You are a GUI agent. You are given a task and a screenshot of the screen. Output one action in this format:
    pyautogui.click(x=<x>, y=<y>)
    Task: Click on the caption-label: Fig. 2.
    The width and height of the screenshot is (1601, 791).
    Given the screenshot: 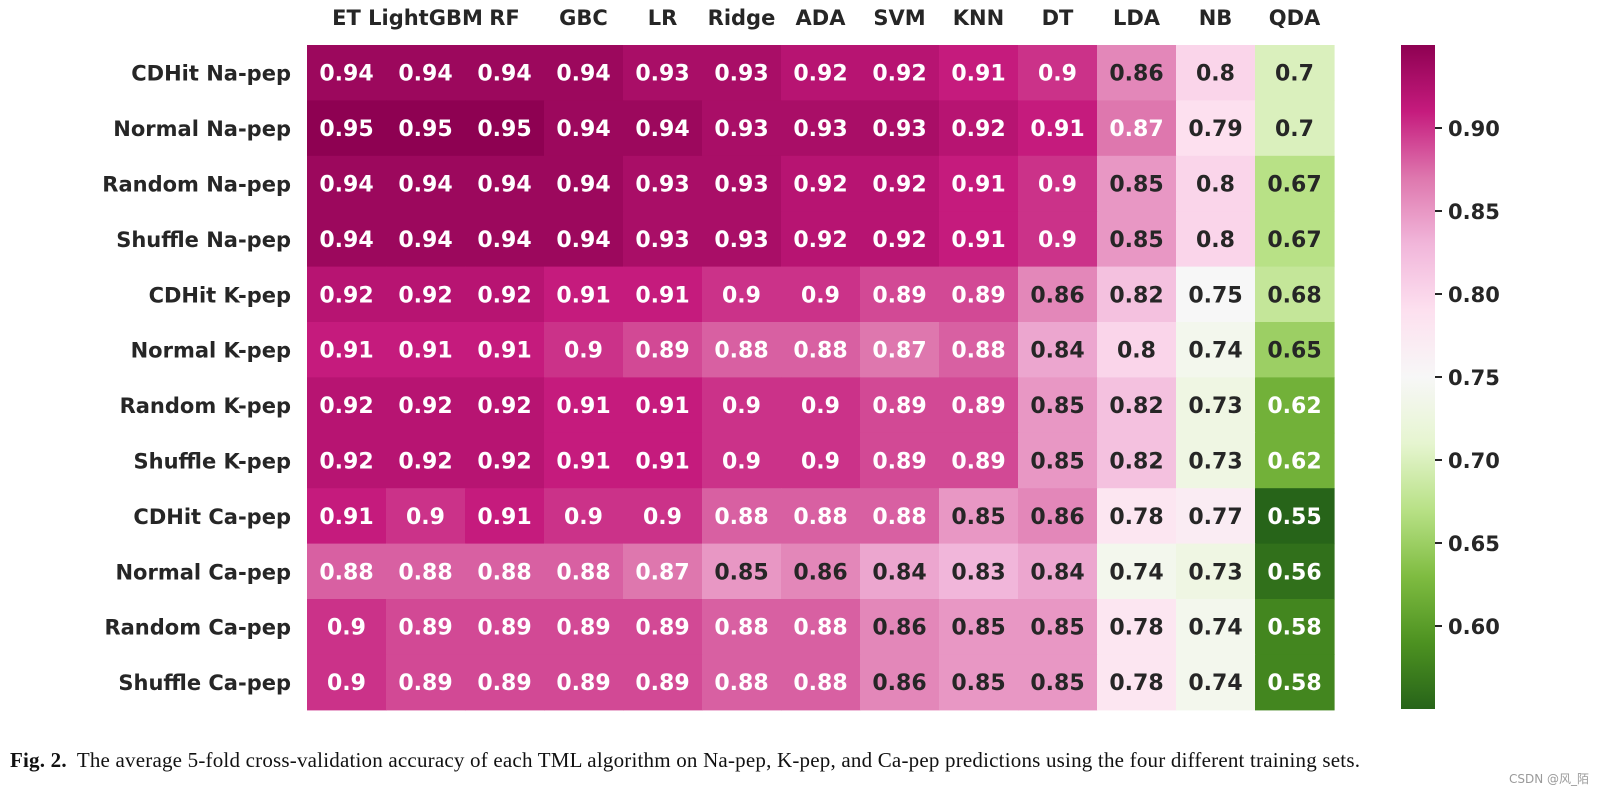 What is the action you would take?
    pyautogui.click(x=38, y=760)
    